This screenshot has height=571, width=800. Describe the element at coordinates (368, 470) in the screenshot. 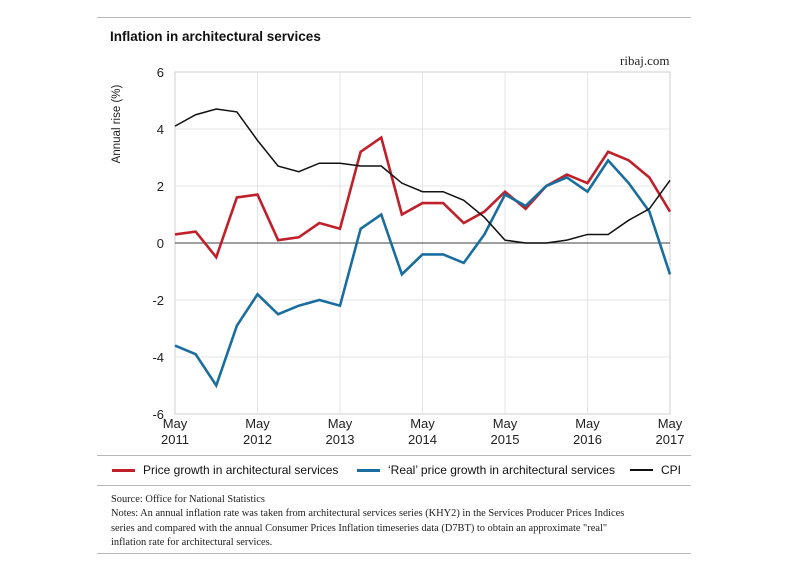

I see `legend-swatch-real` at that location.